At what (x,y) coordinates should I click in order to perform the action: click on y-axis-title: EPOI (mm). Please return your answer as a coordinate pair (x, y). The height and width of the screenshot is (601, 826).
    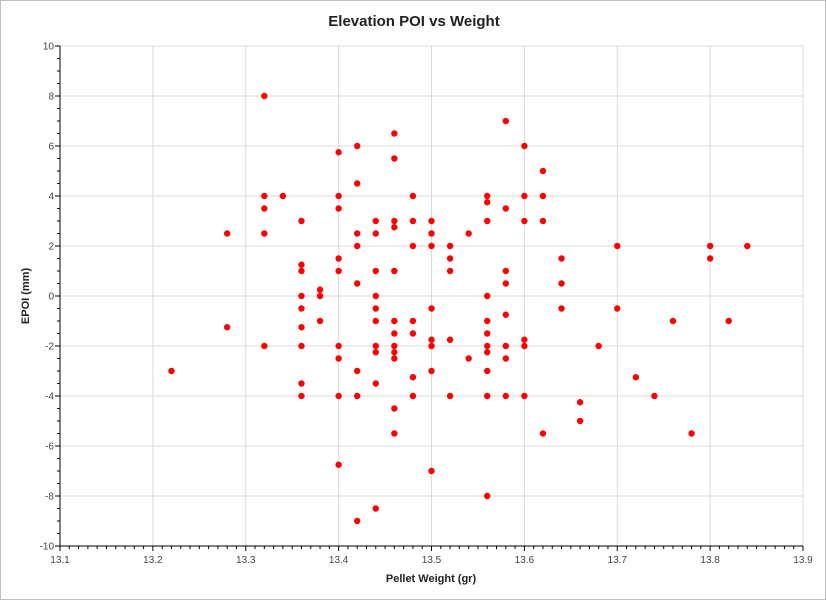
    Looking at the image, I should click on (26, 296).